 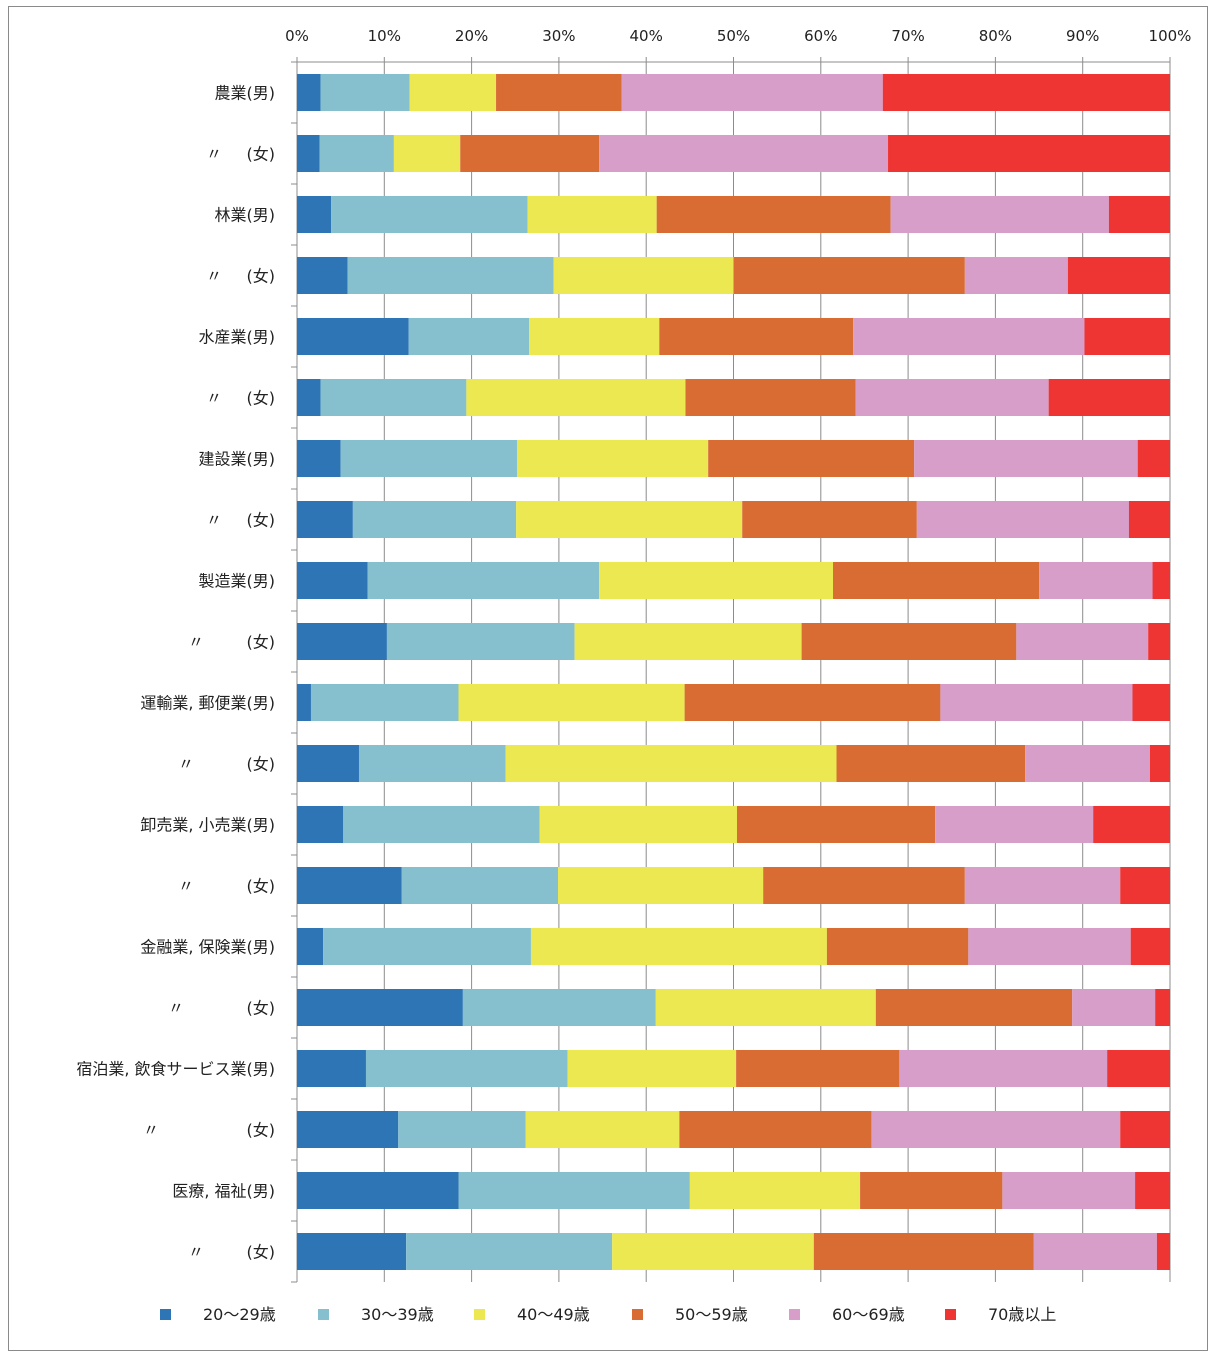 I want to click on category-label: 農業(男), so click(x=245, y=93).